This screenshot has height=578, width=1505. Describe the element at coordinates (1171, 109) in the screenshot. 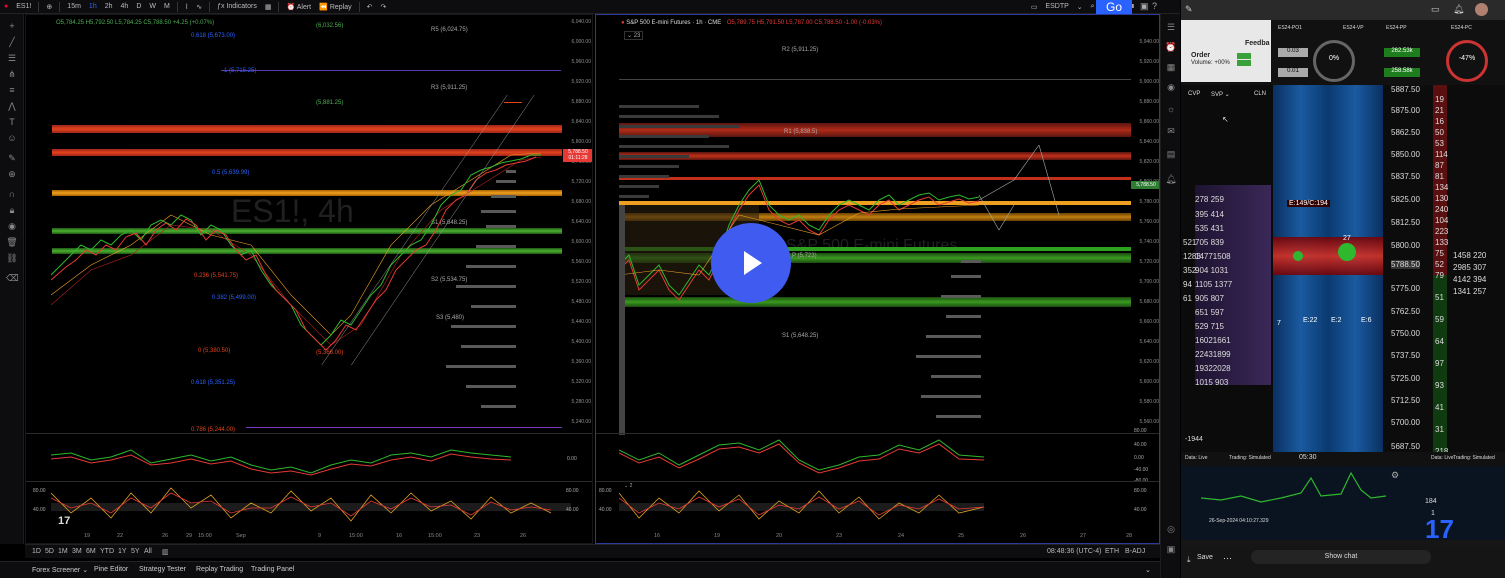

I see `ideas-icon: ☼` at that location.